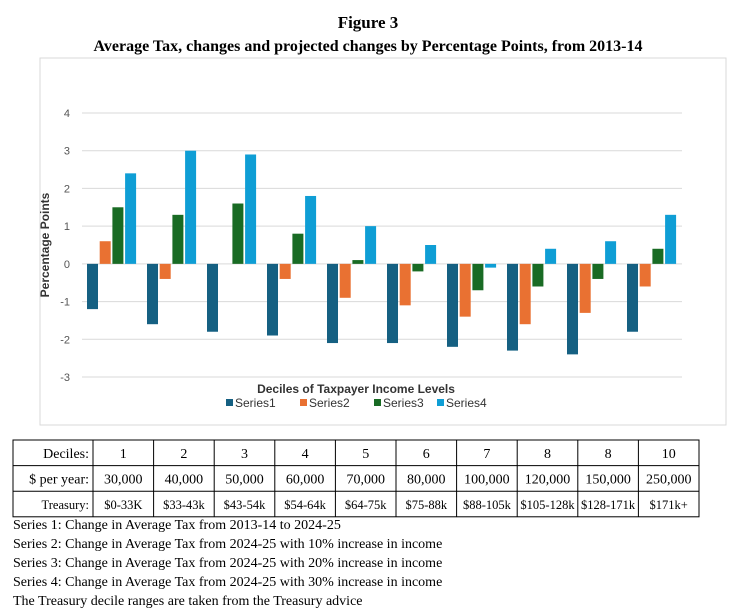  Describe the element at coordinates (547, 505) in the screenshot. I see `table-cell: $105-128k` at that location.